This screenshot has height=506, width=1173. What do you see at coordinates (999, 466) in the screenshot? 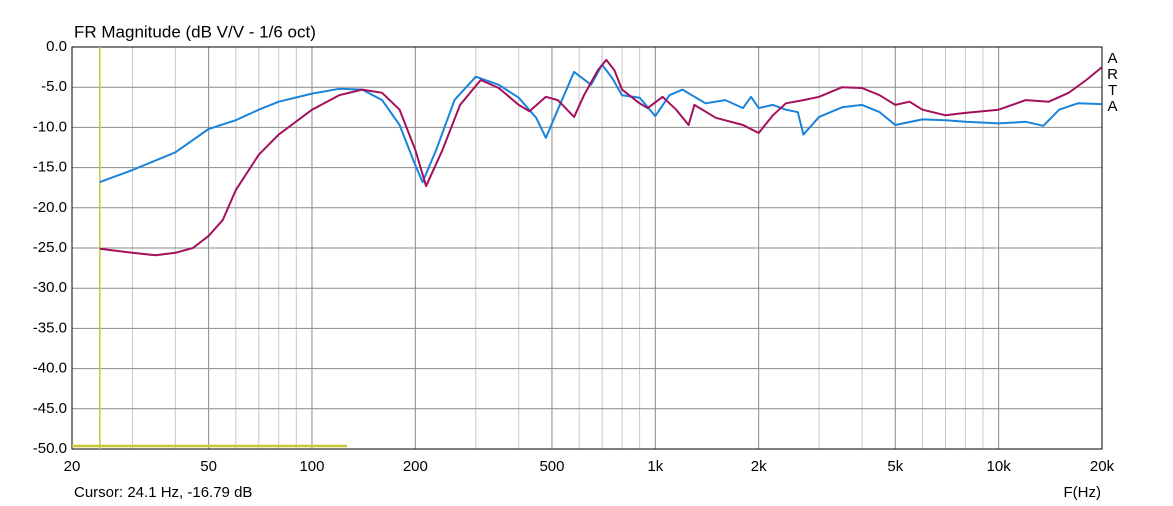
I see `x-tick-label: 10k` at bounding box center [999, 466].